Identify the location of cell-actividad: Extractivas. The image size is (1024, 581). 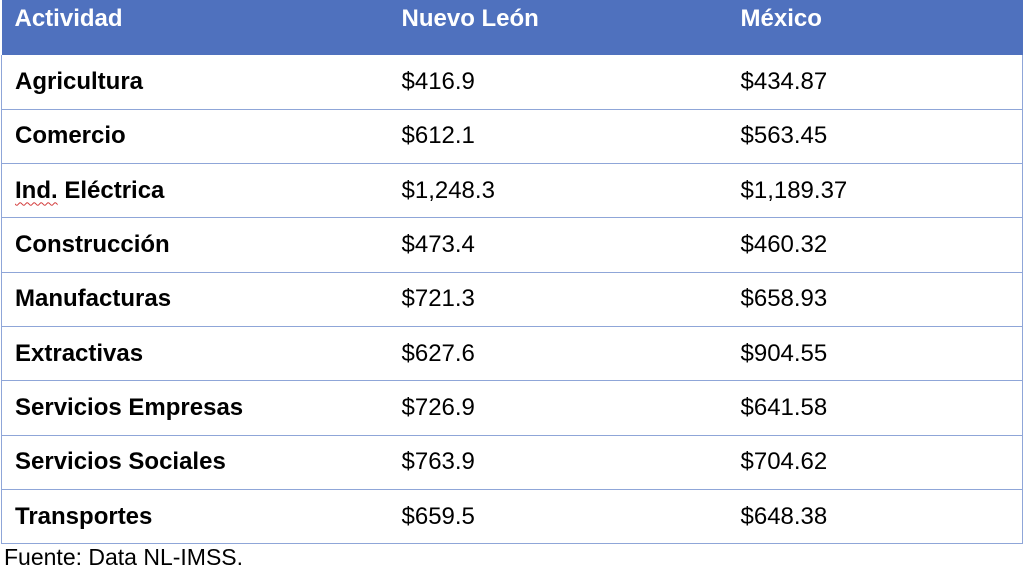
(194, 354).